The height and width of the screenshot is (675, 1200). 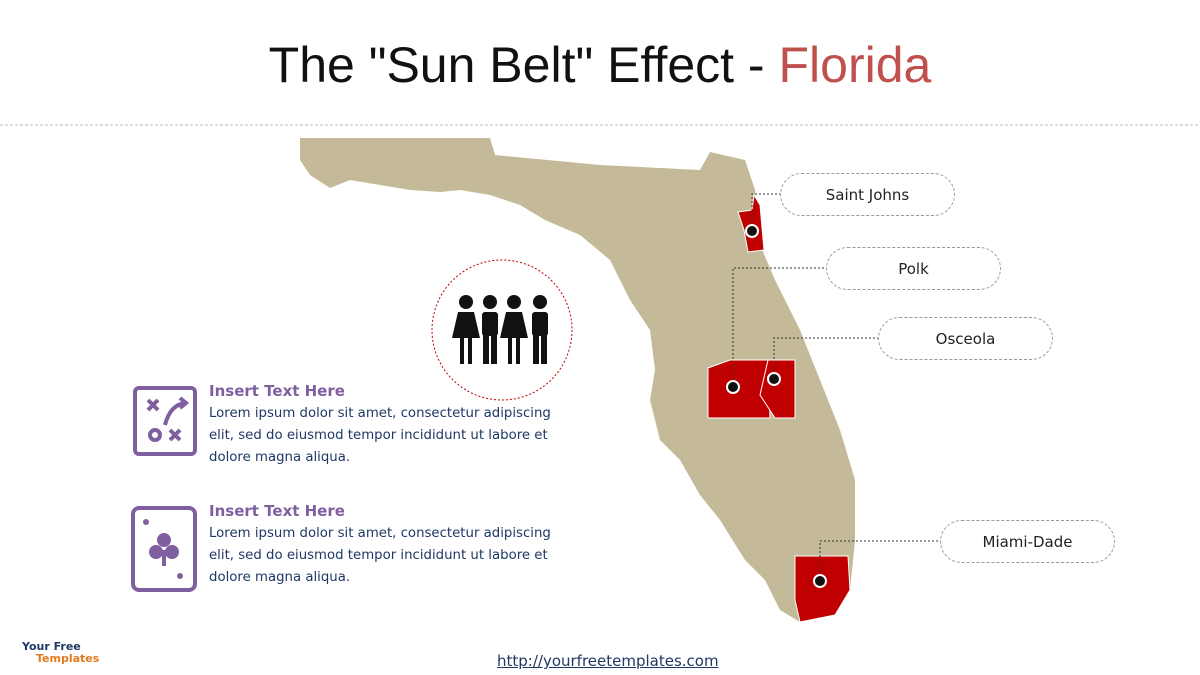 What do you see at coordinates (855, 65) in the screenshot?
I see `title-highlight: Florida` at bounding box center [855, 65].